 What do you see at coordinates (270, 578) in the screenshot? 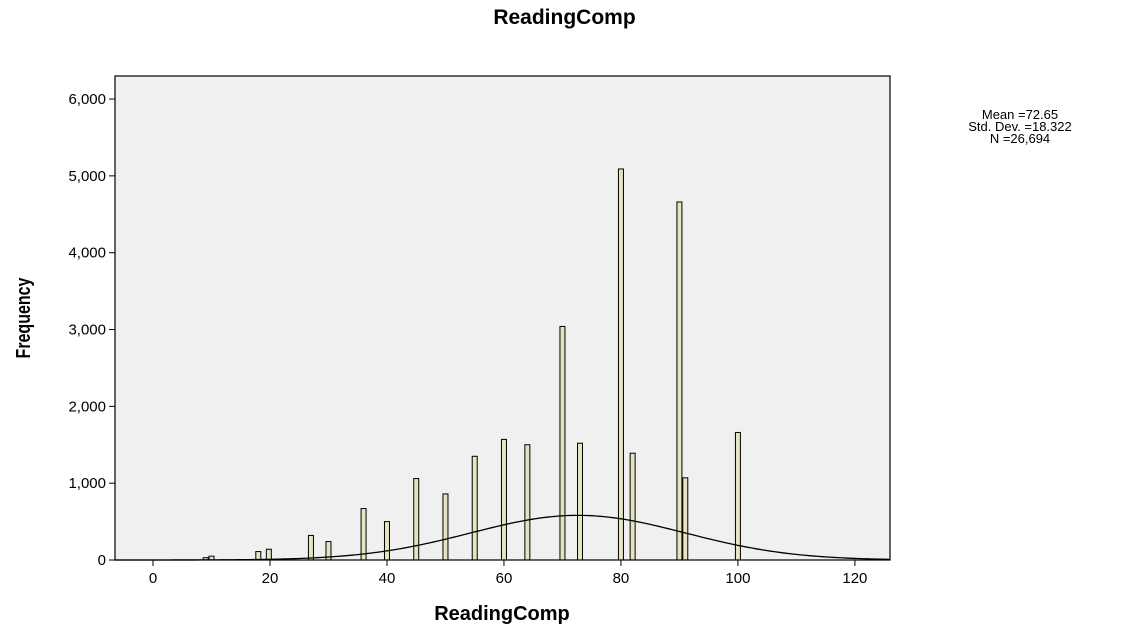
I see `x-tick-label: 20` at bounding box center [270, 578].